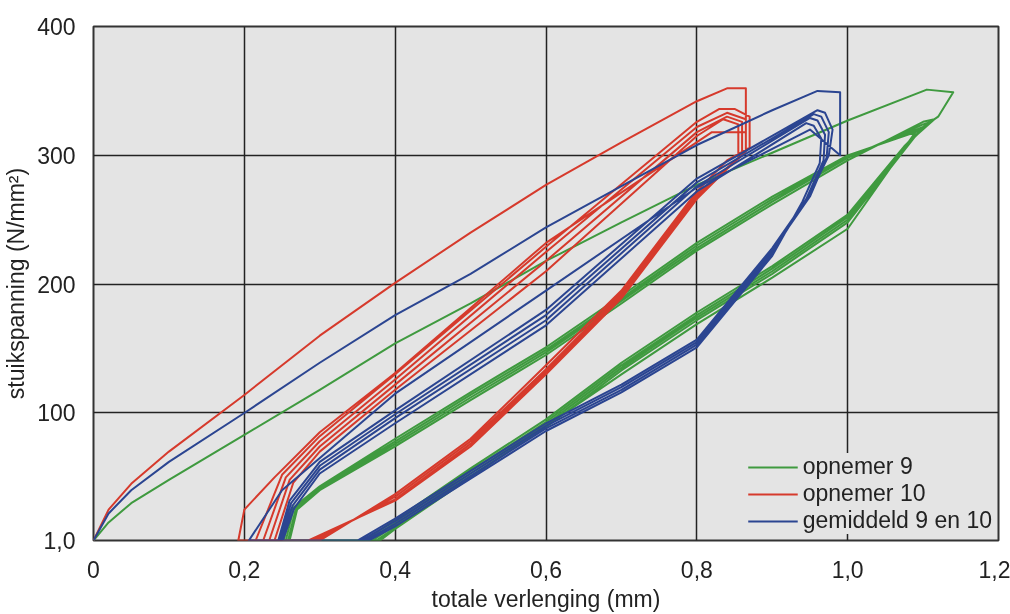  What do you see at coordinates (847, 569) in the screenshot?
I see `x-tick-label: 1,0` at bounding box center [847, 569].